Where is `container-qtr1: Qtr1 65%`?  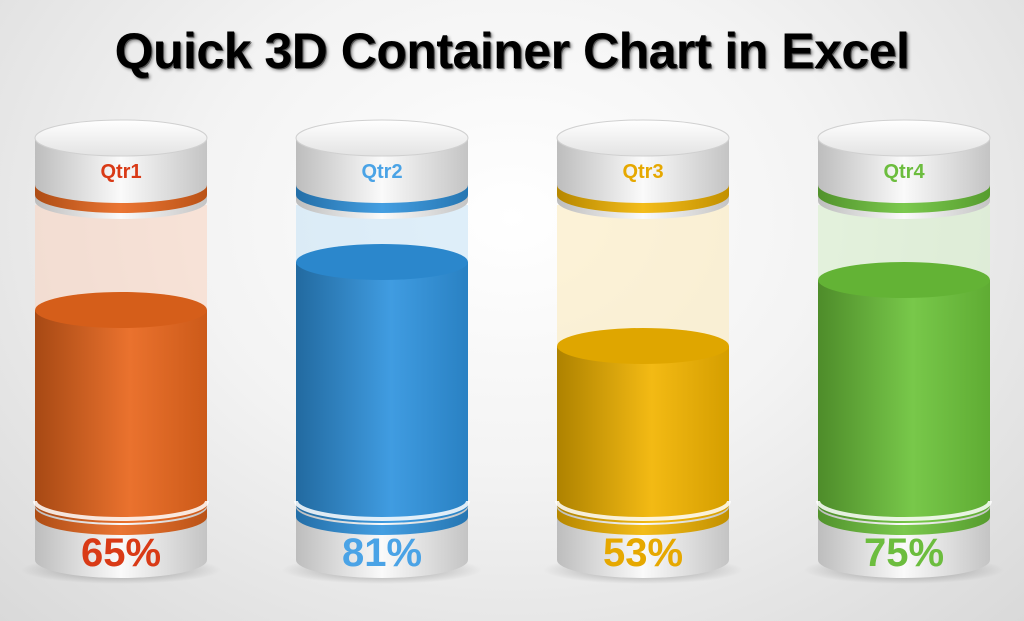
container-qtr1: Qtr1 65% is located at coordinates (121, 351).